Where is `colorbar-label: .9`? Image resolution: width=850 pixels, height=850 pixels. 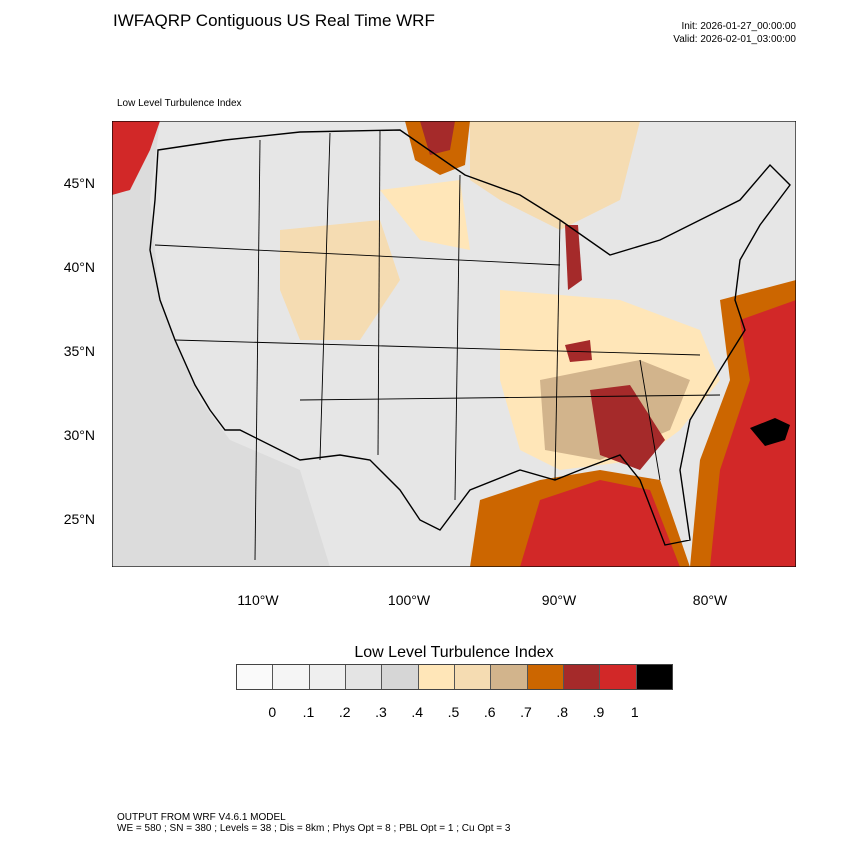
colorbar-label: .9 is located at coordinates (598, 712).